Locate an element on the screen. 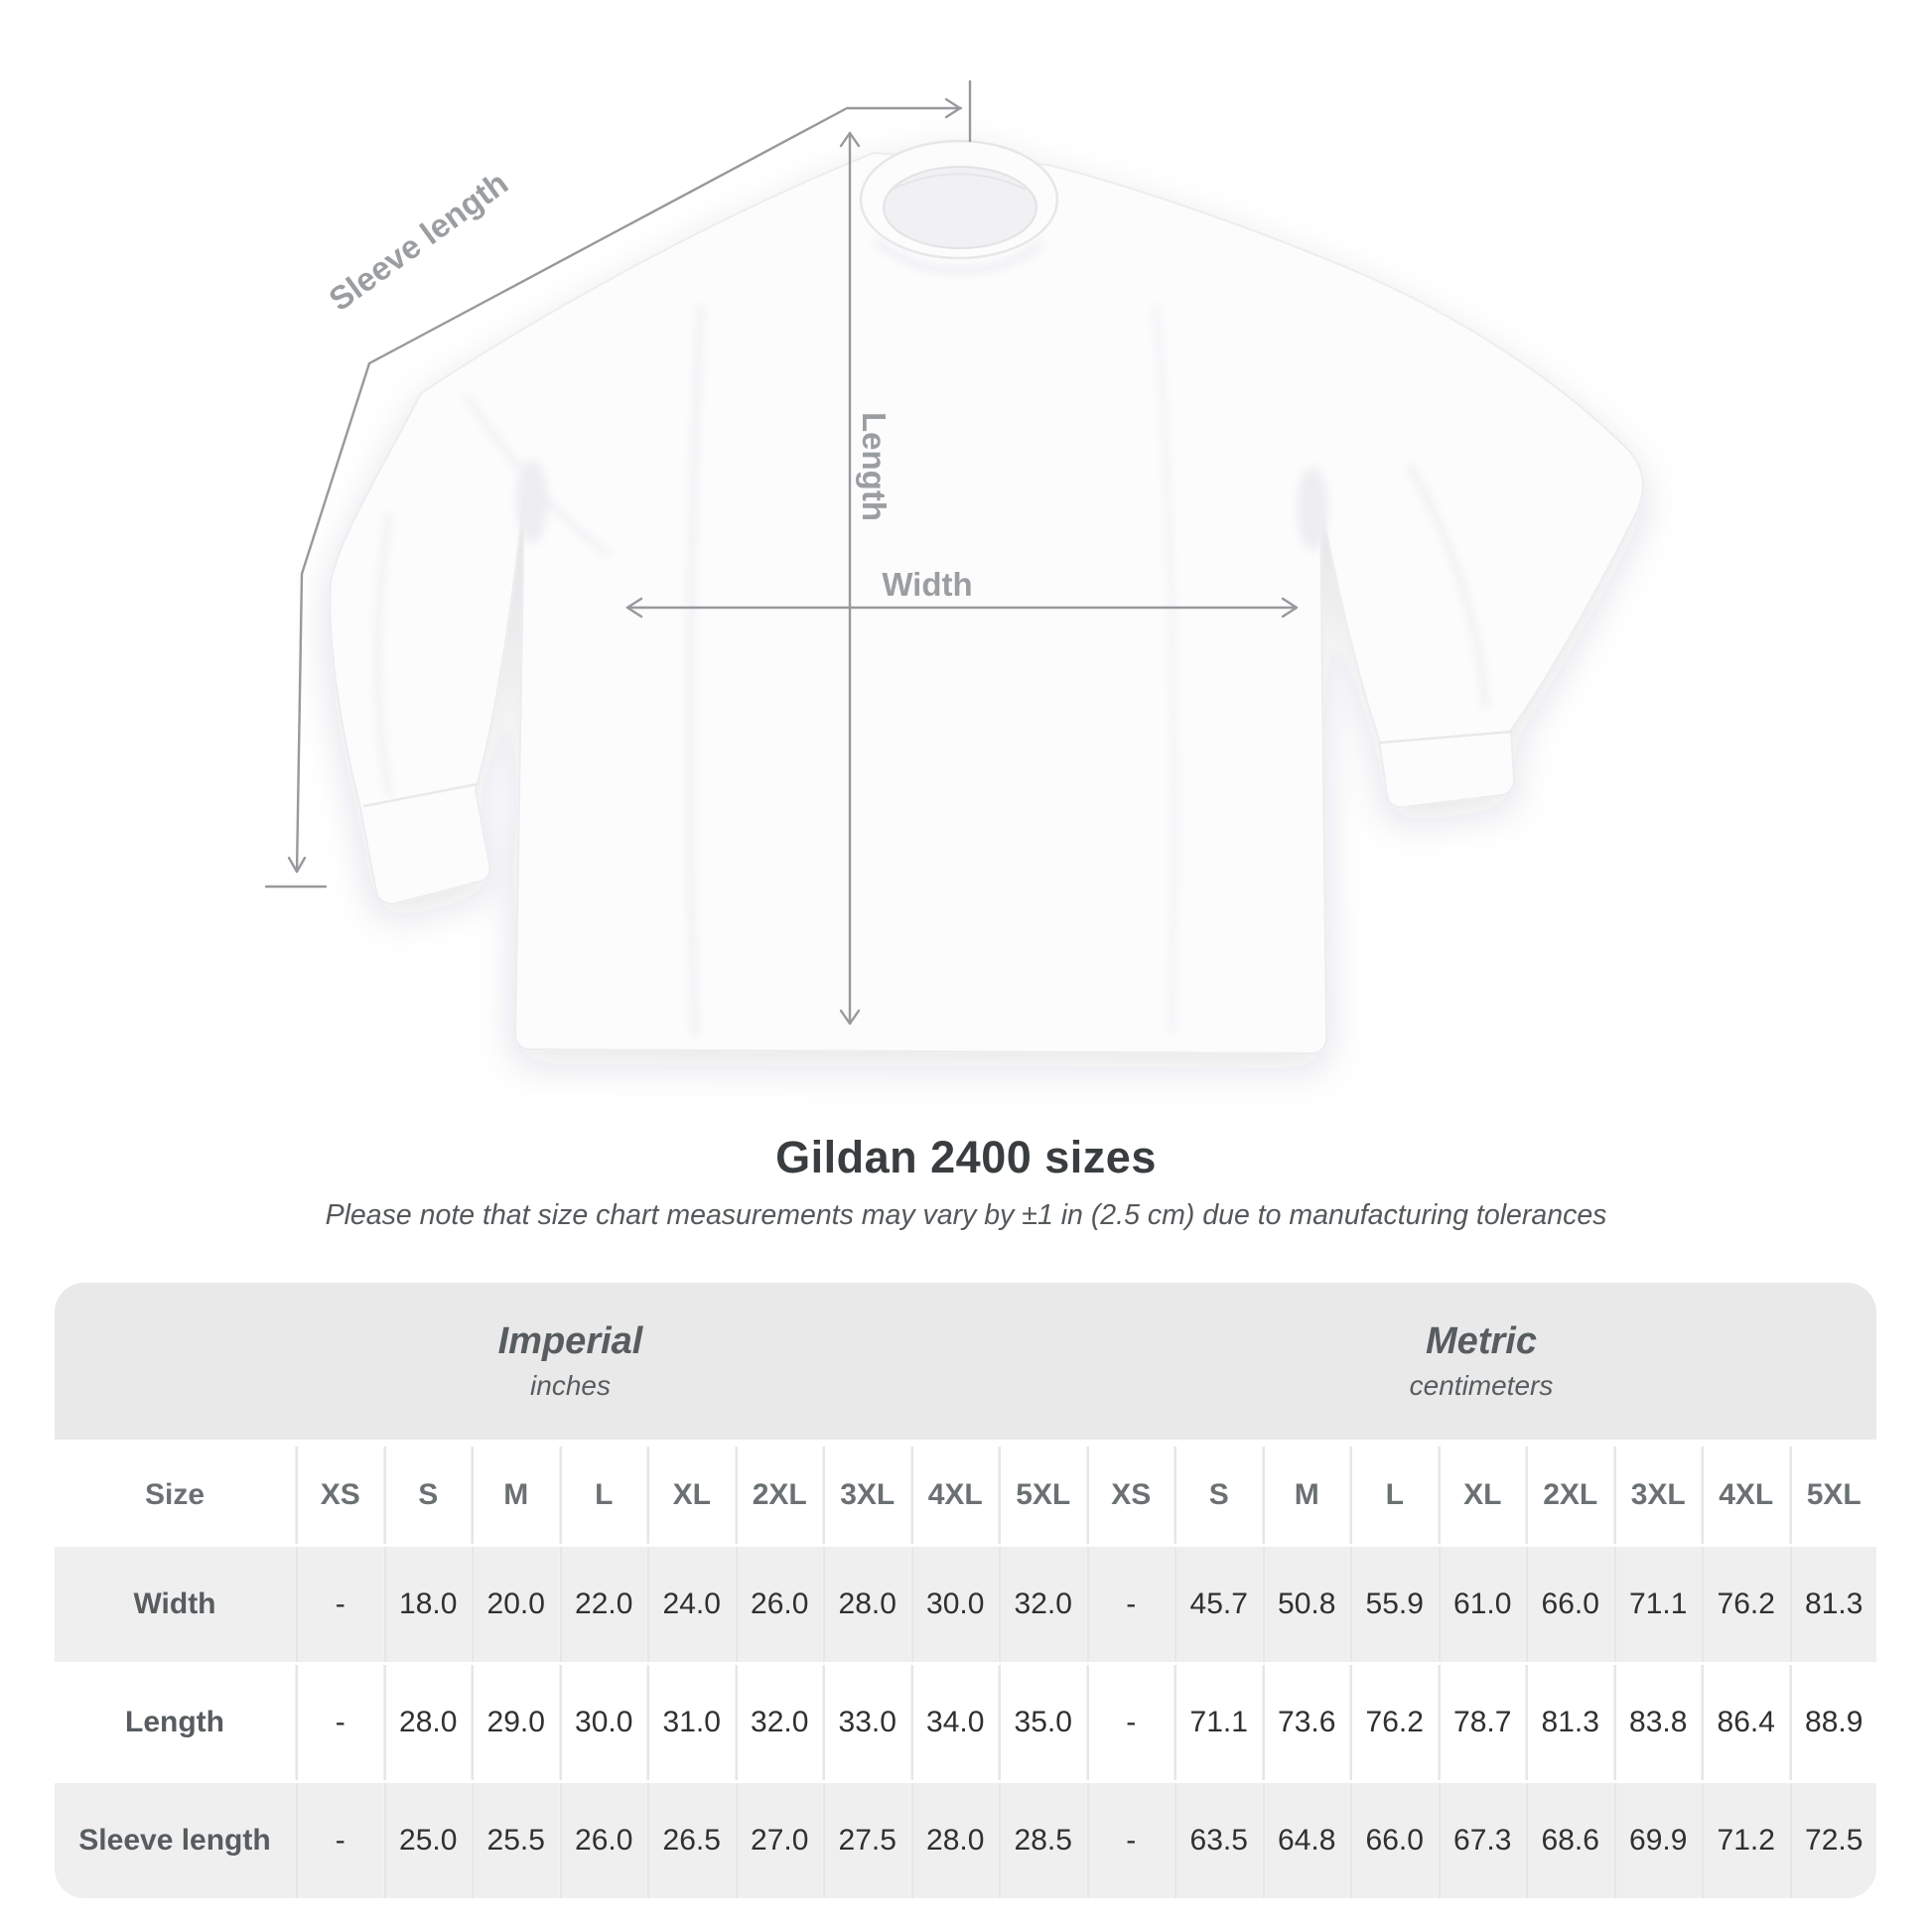 The image size is (1932, 1932). size-value-cell: 33.0 is located at coordinates (868, 1722).